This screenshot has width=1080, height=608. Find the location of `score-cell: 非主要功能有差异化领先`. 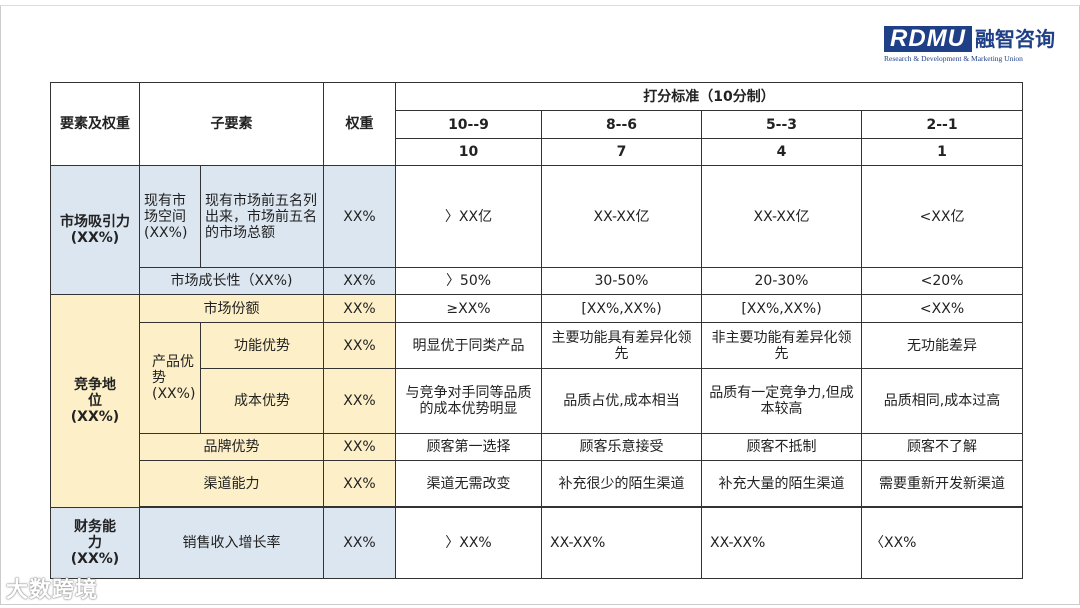

score-cell: 非主要功能有差异化领先 is located at coordinates (781, 345).